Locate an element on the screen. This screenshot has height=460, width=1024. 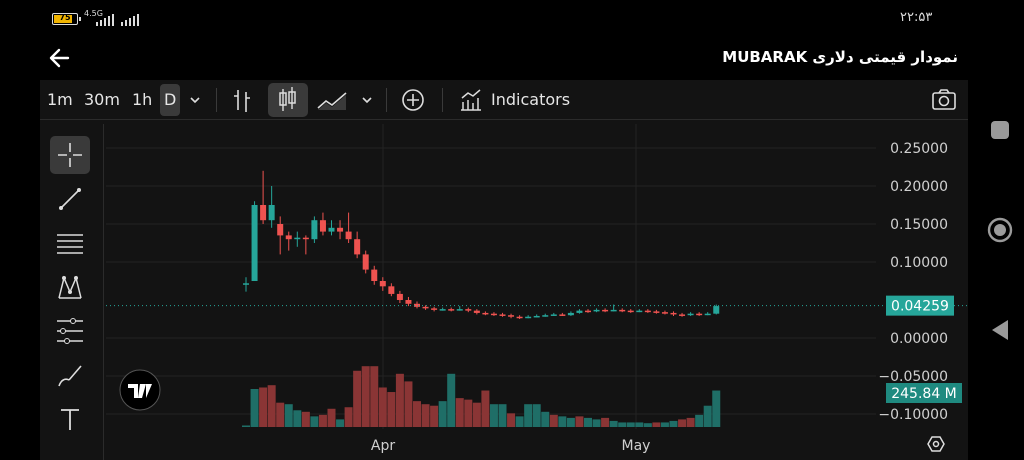
brush-icon is located at coordinates (70, 375).